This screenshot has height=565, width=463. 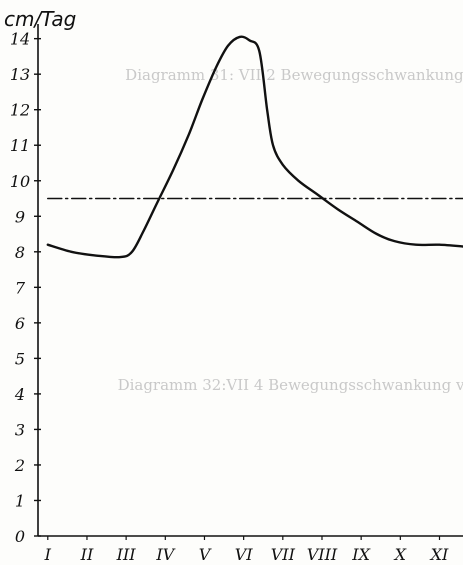 I want to click on x-tick-label: III, so click(x=126, y=554).